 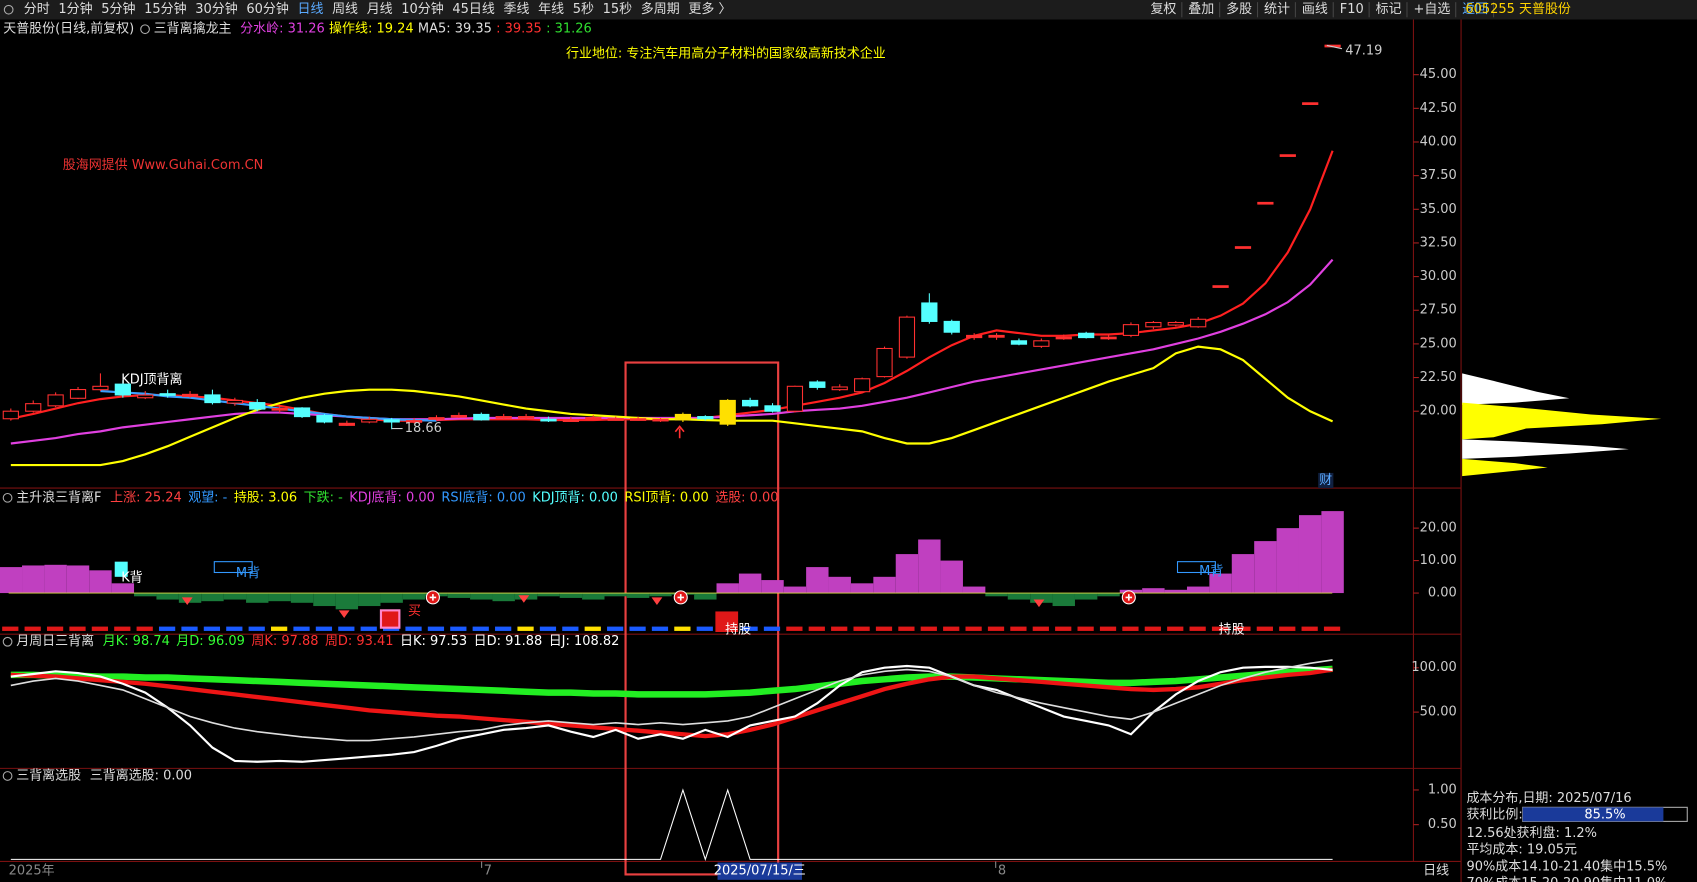 I want to click on tool-button: +自选, so click(x=1431, y=9).